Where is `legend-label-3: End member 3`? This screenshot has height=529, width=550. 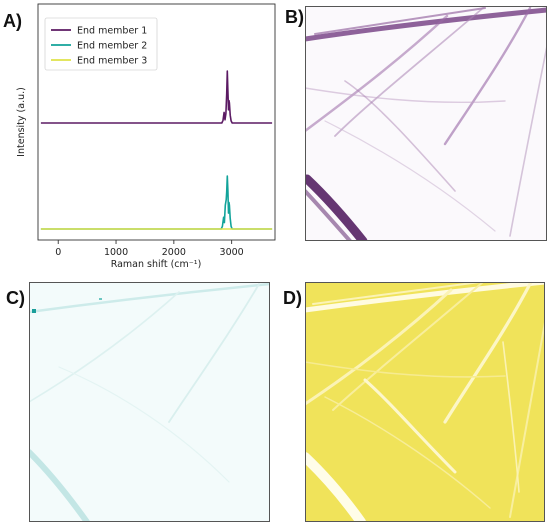
legend-label-3: End member 3 is located at coordinates (112, 61).